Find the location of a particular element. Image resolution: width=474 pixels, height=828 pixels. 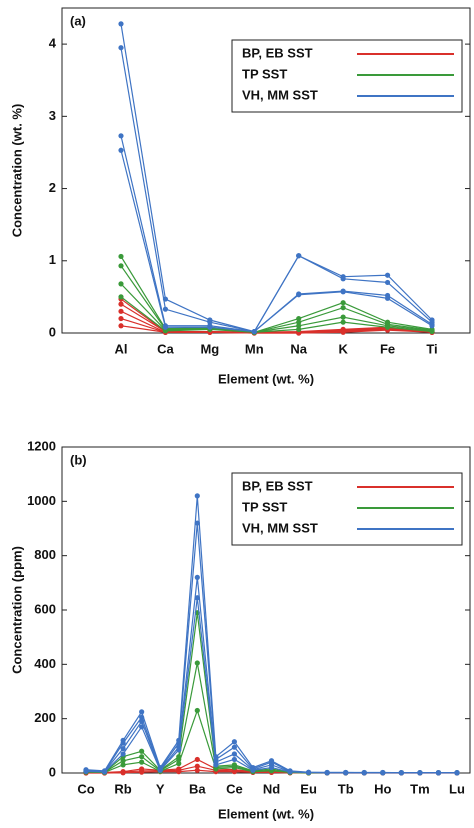

x-tick-label: Mn is located at coordinates (254, 348).